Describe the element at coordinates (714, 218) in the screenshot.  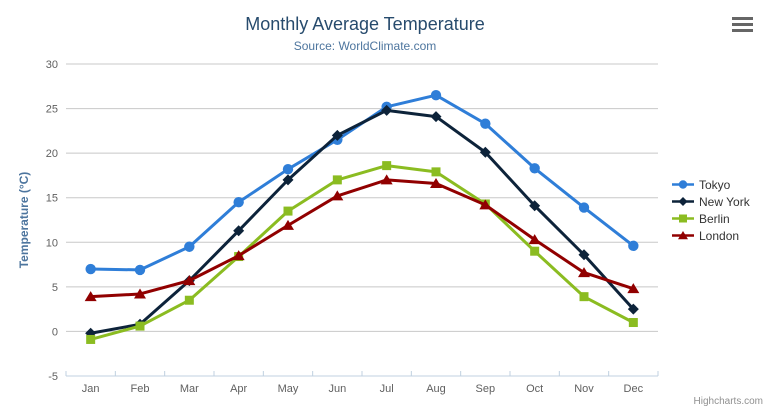
I see `legend-label: Berlin` at that location.